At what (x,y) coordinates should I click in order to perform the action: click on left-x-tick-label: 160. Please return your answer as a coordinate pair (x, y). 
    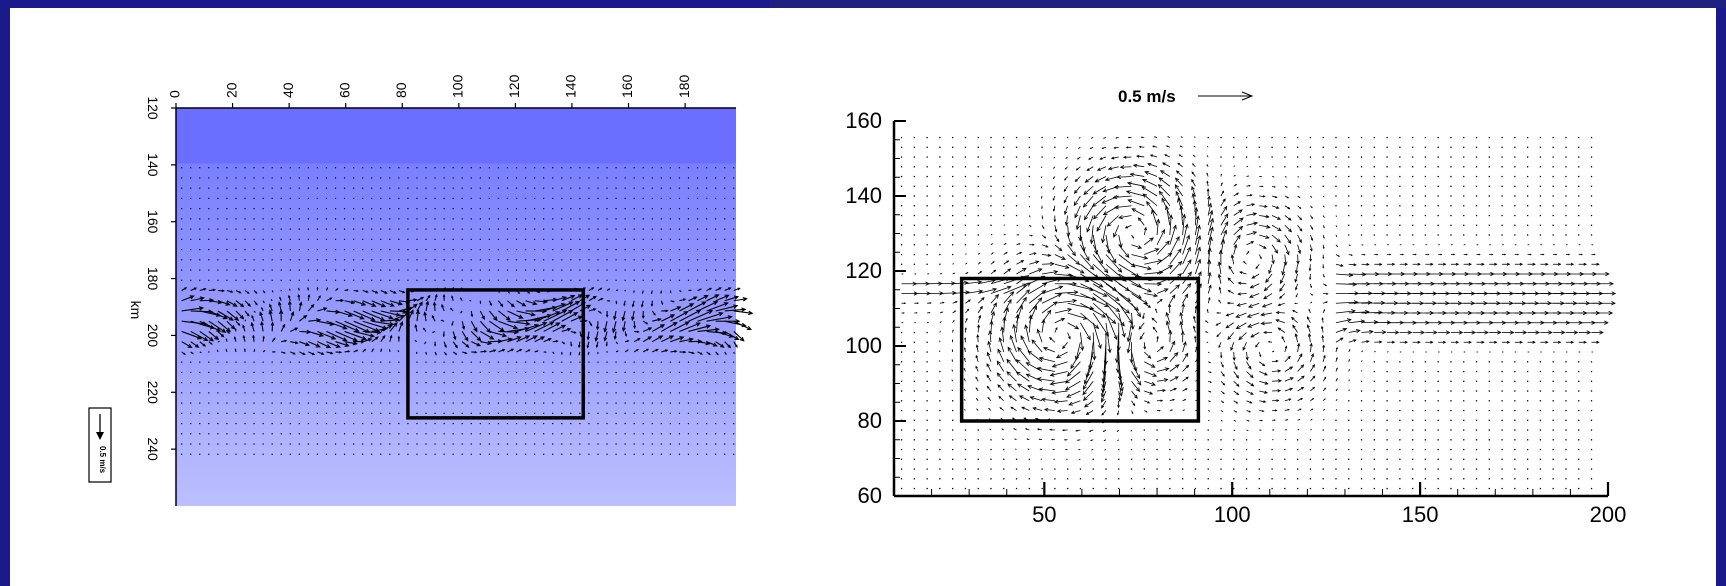
    Looking at the image, I should click on (627, 86).